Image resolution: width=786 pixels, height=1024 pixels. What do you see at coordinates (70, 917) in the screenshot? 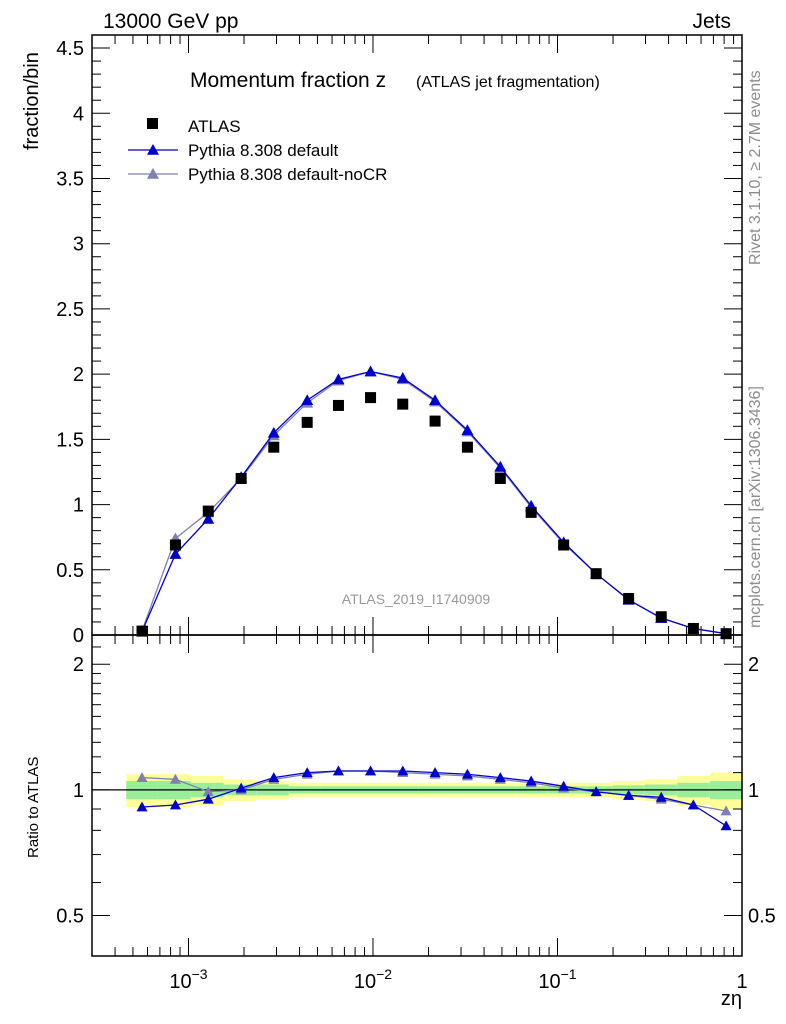
I see `ratio-tick-label-left: 0.5` at bounding box center [70, 917].